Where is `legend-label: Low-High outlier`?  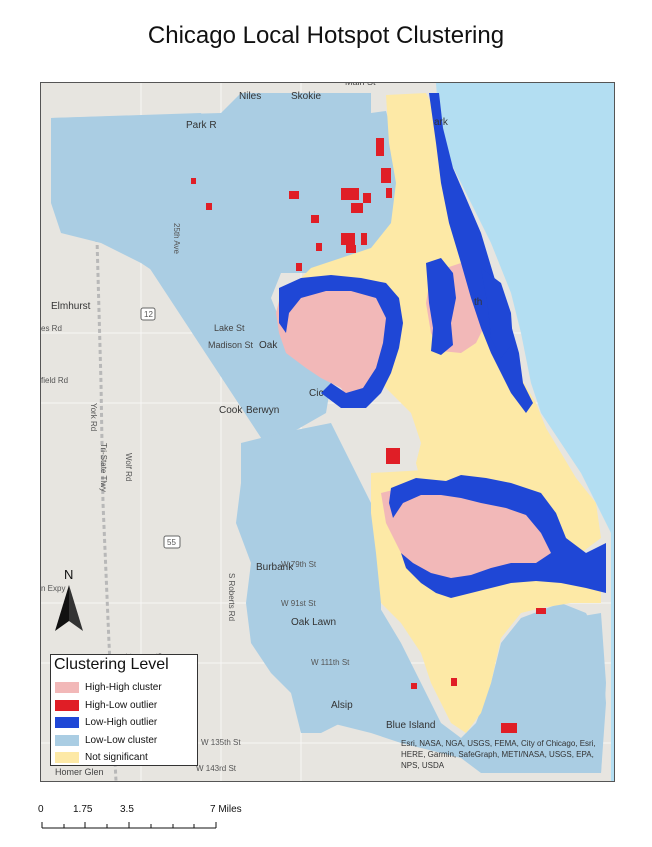
legend-label: Low-High outlier is located at coordinates (121, 722).